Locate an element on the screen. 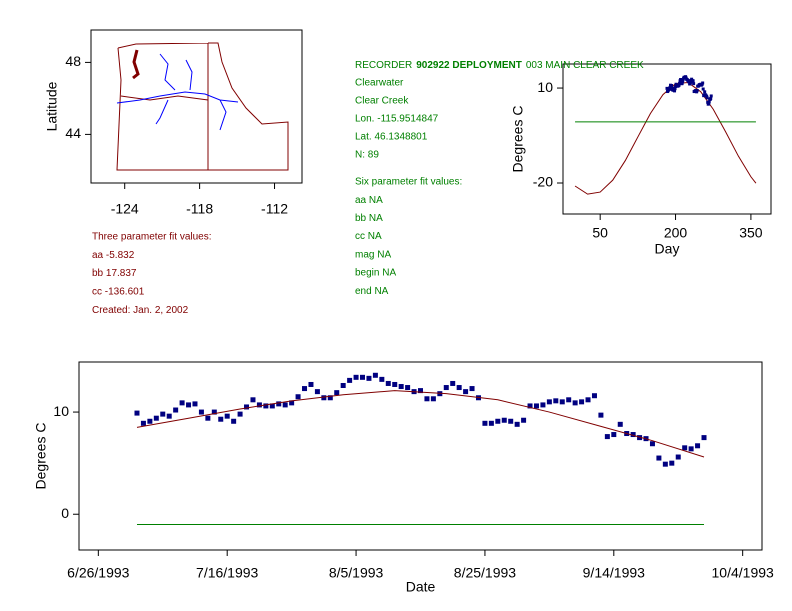  x-tick-label: 9/14/1993 is located at coordinates (614, 573).